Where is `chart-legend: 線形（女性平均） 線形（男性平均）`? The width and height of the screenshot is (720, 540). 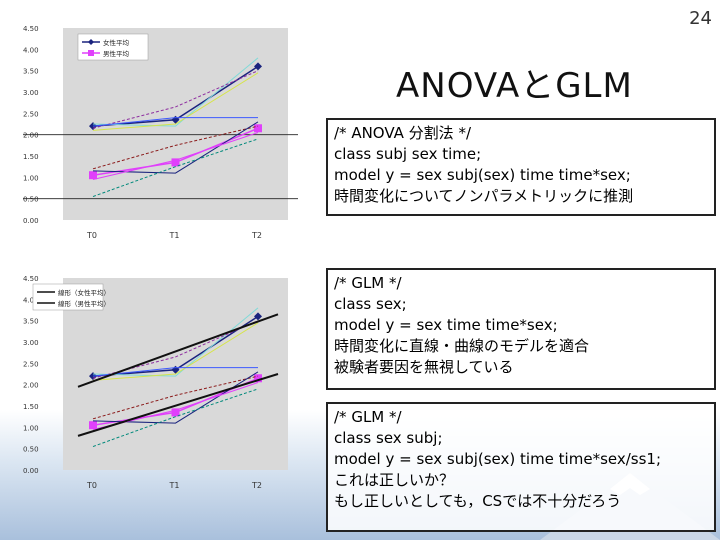
chart-legend: 線形（女性平均） 線形（男性平均） is located at coordinates (71, 297).